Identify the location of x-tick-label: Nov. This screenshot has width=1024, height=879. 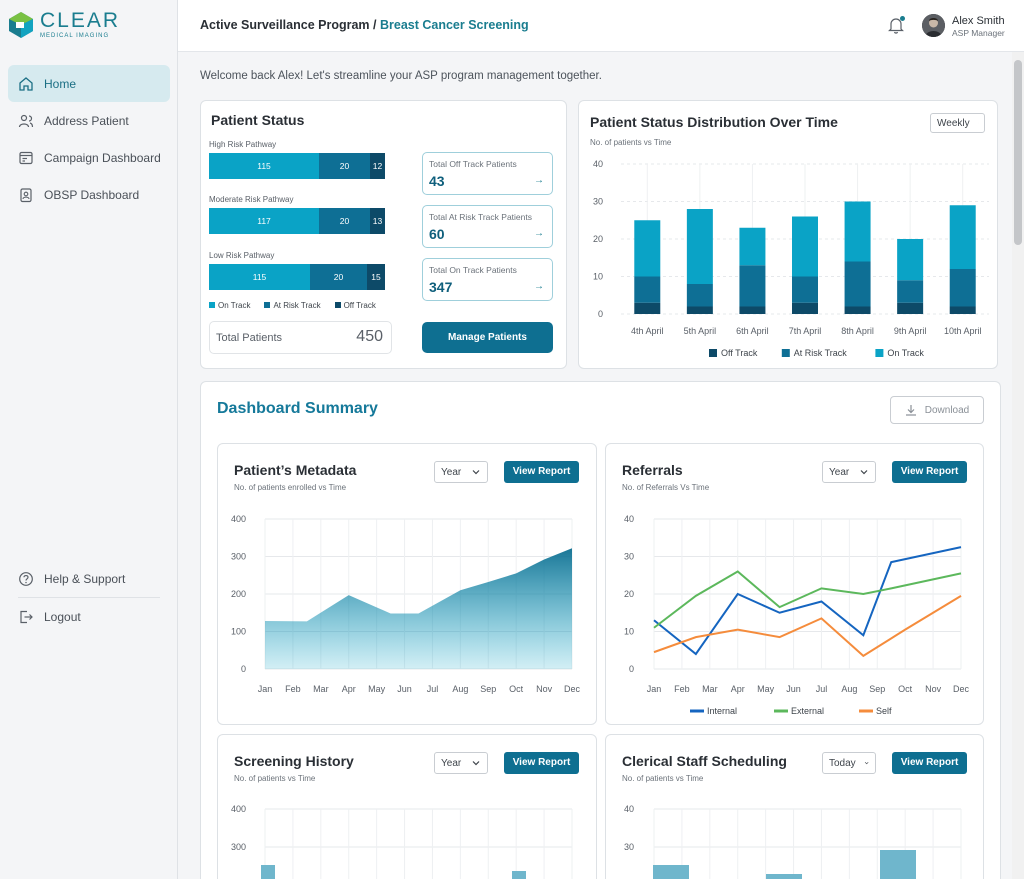
(933, 689).